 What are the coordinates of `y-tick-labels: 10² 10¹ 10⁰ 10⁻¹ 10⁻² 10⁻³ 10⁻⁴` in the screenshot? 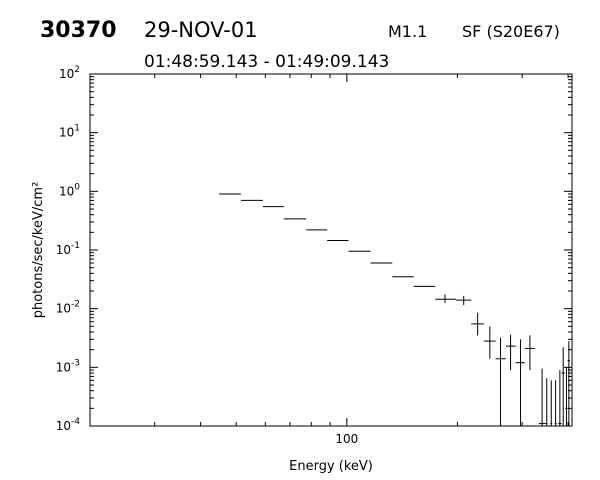 It's located at (68, 249).